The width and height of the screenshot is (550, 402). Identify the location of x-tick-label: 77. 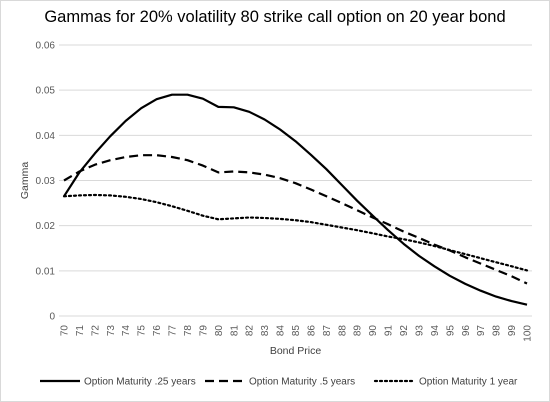
(173, 331).